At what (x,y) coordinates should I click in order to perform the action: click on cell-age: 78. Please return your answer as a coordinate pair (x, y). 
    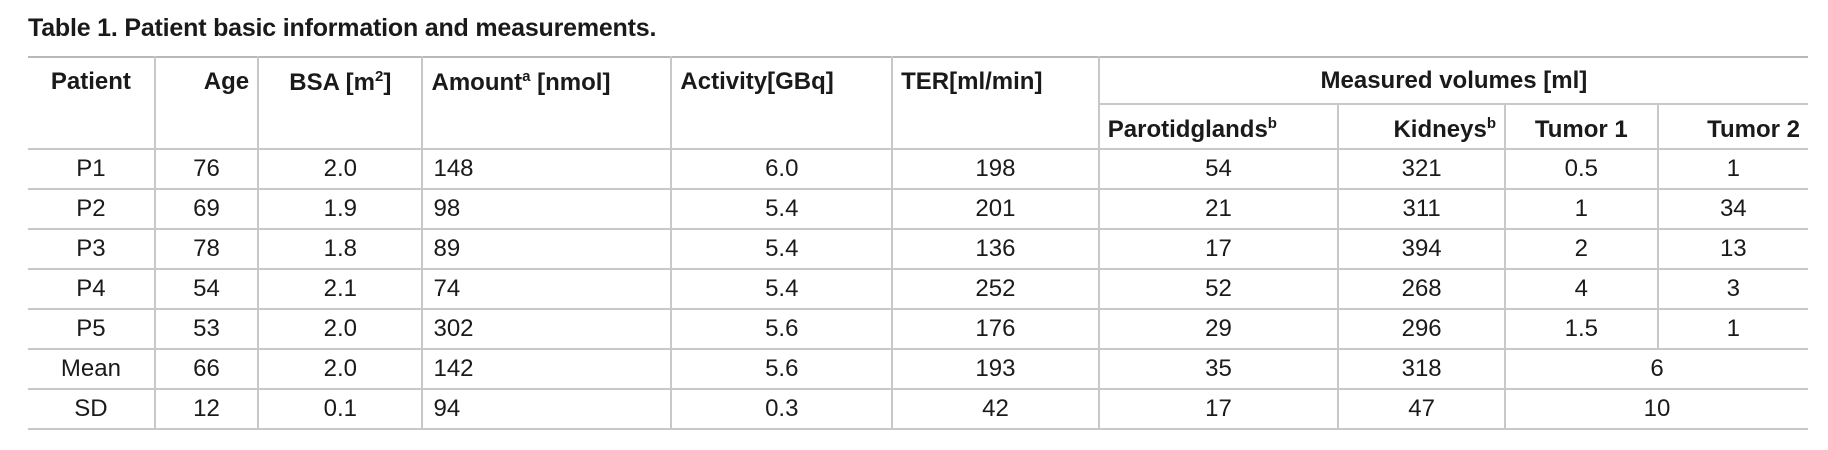
    Looking at the image, I should click on (207, 249).